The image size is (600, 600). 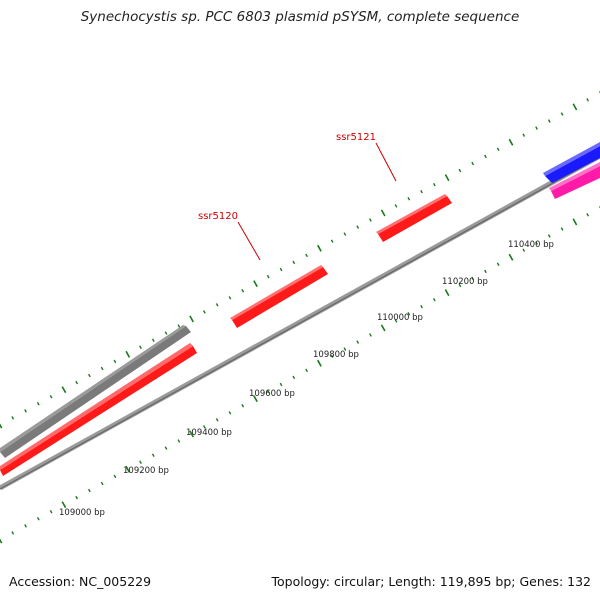 I want to click on bp-label-110000: 110000 bp, so click(x=400, y=318).